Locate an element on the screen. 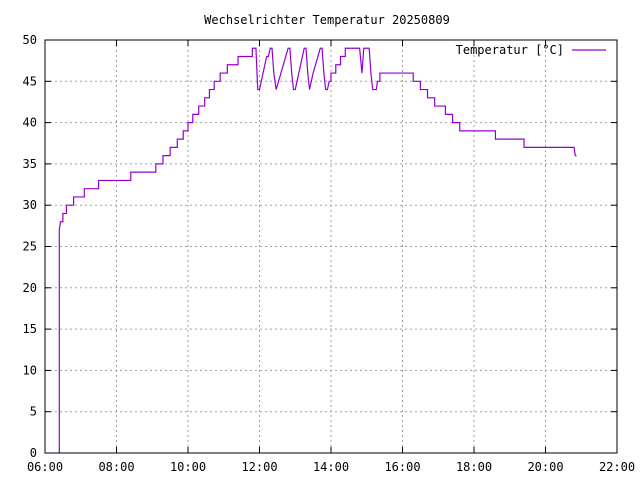  x-tick-label: 18:00 is located at coordinates (474, 467).